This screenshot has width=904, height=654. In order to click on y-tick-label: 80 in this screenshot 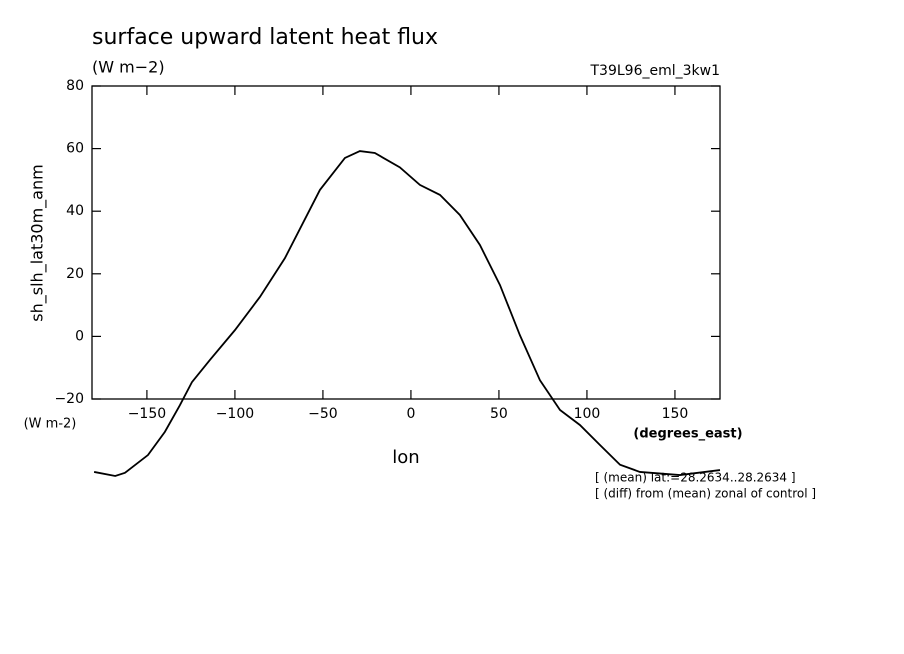, I will do `click(75, 86)`.